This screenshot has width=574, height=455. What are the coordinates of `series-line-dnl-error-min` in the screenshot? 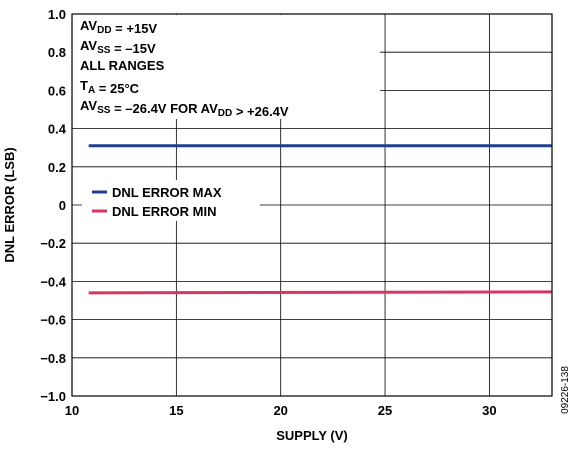 It's located at (320, 292).